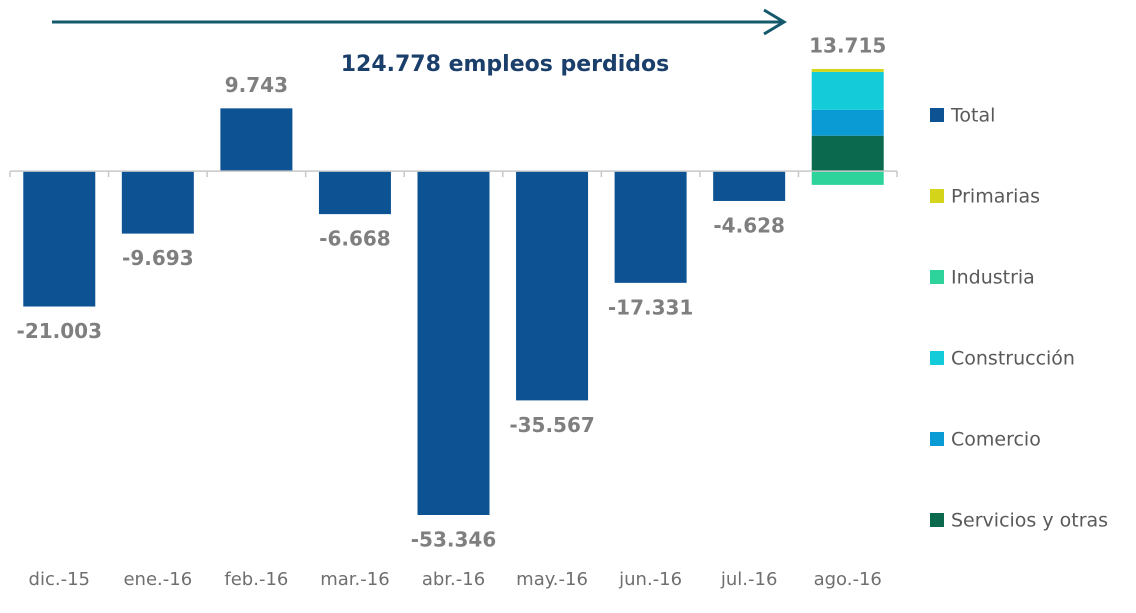  Describe the element at coordinates (650, 307) in the screenshot. I see `data-label: -17.331` at that location.